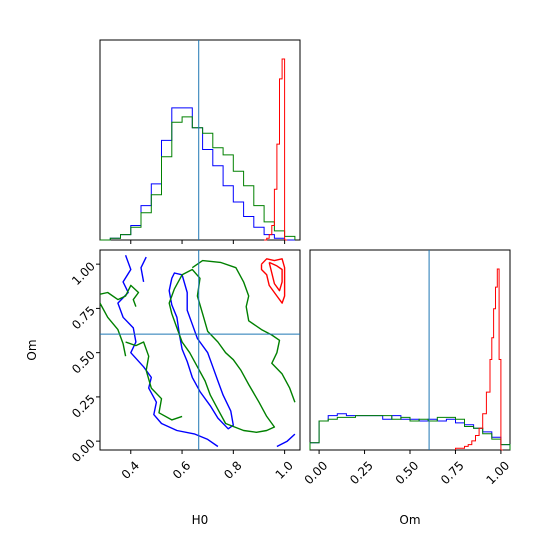 The image size is (550, 550). Describe the element at coordinates (83, 406) in the screenshot. I see `joint-y-tick-label-1: 0.25` at that location.